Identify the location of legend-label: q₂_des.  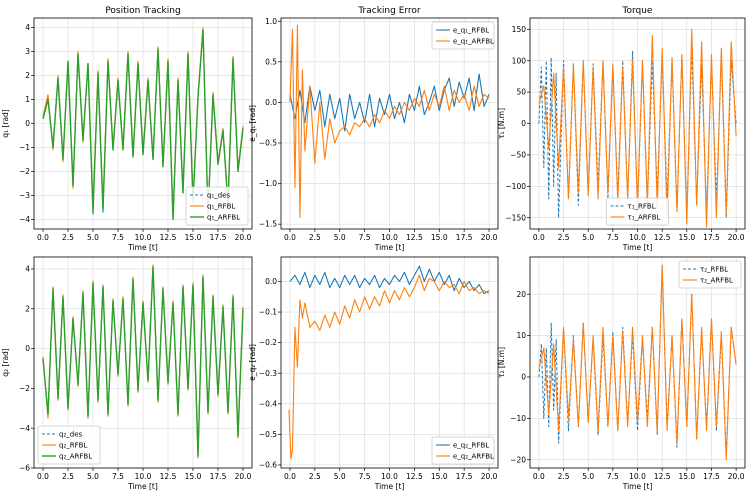
(70, 435).